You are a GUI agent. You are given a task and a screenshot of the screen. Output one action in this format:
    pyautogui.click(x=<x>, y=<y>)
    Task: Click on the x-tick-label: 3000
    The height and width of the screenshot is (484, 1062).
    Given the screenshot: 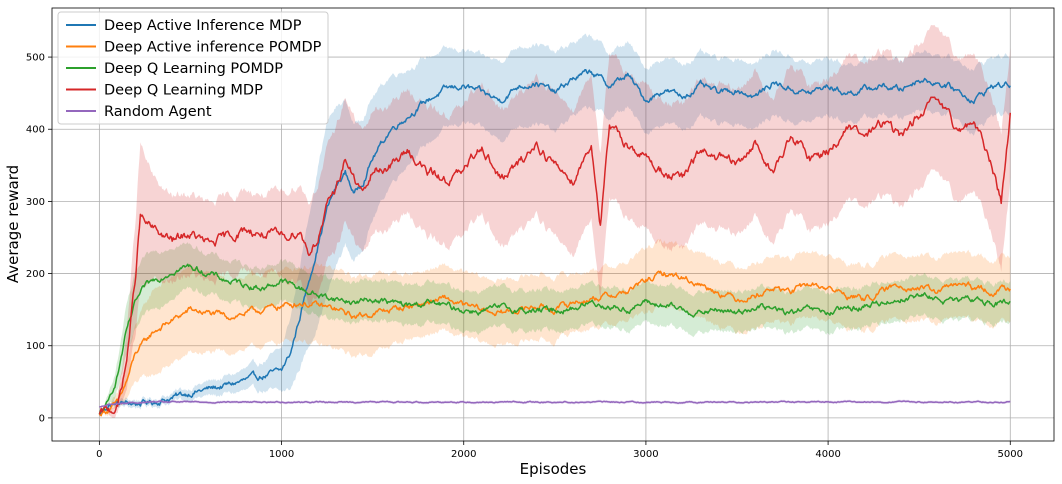 What is the action you would take?
    pyautogui.click(x=645, y=454)
    